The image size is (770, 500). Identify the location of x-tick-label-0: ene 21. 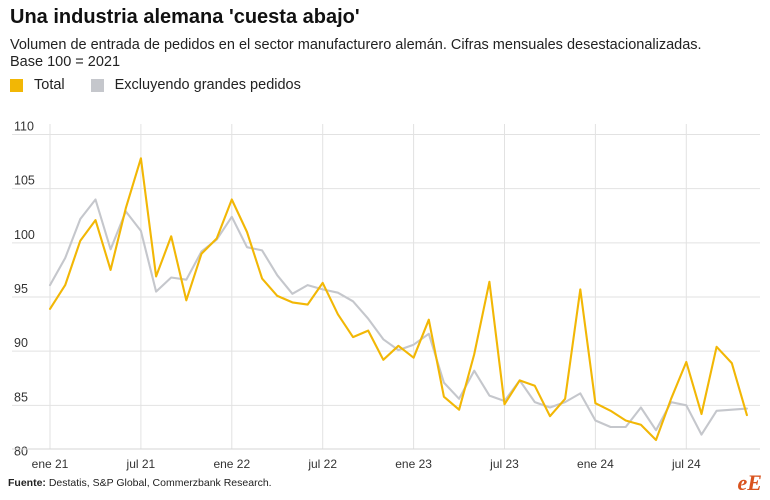
(50, 464).